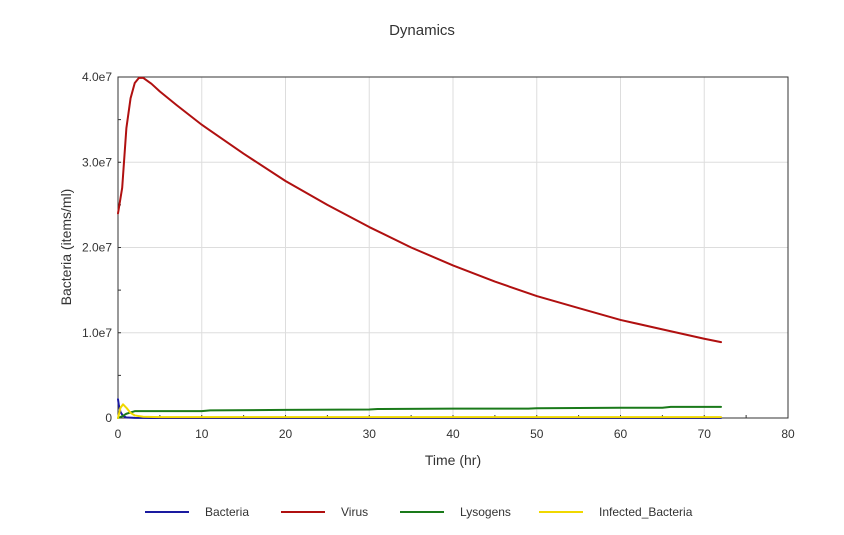  Describe the element at coordinates (453, 460) in the screenshot. I see `x-axis-label: Time (hr)` at that location.